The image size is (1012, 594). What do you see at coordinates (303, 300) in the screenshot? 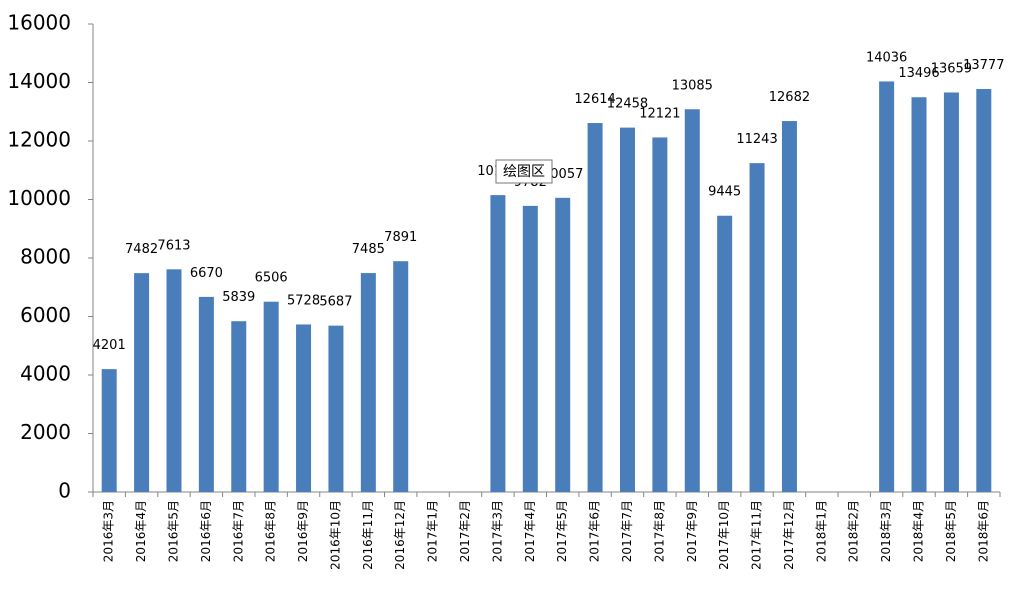
I see `value-label: 5728` at bounding box center [303, 300].